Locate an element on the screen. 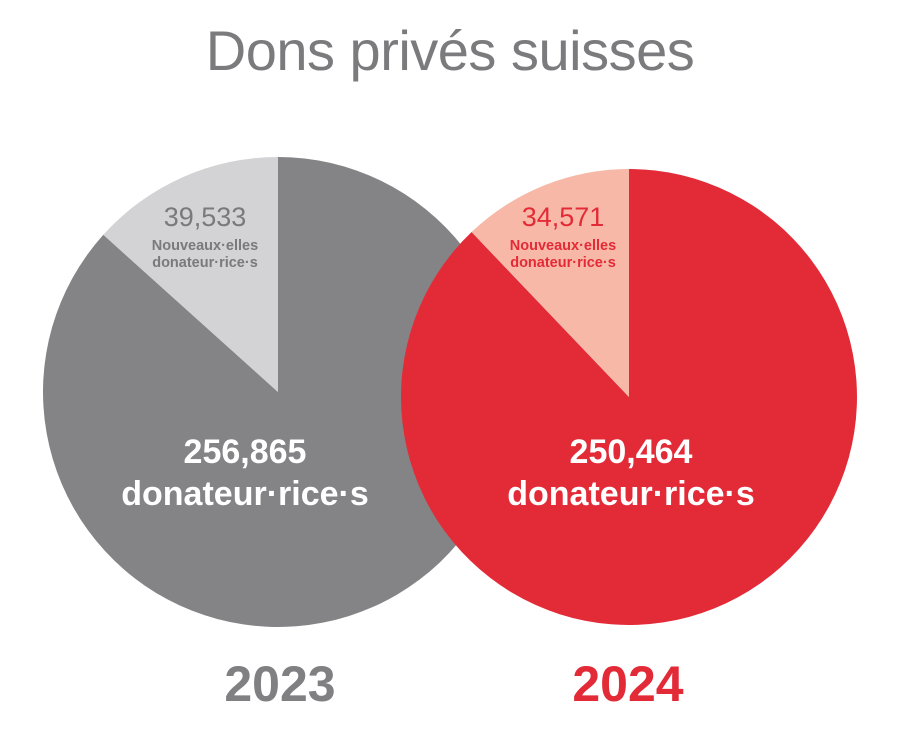 This screenshot has width=900, height=749. pie-slice-2023-new-donors is located at coordinates (190, 274).